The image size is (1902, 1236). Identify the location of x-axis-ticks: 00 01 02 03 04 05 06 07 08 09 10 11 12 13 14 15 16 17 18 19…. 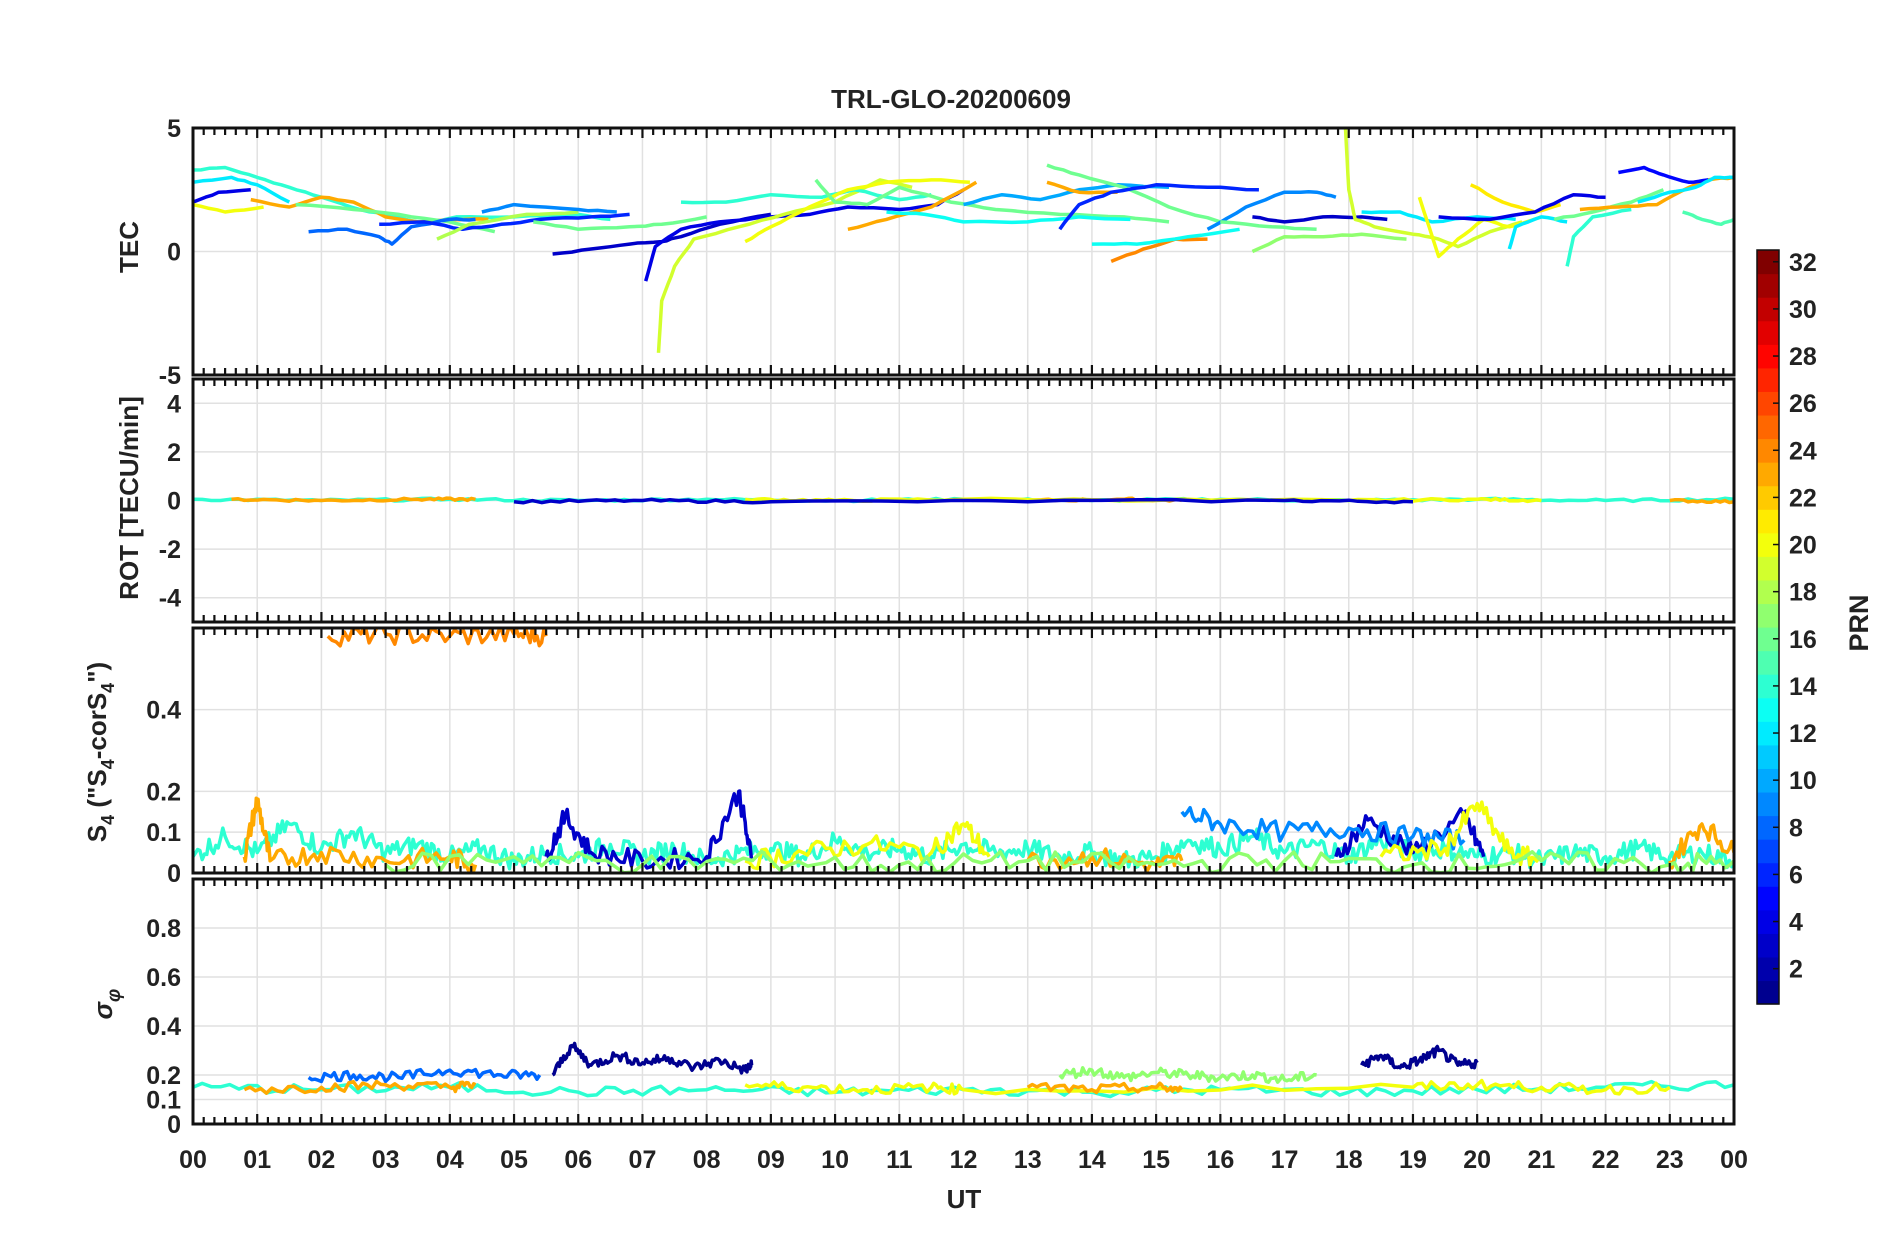
(963, 1160).